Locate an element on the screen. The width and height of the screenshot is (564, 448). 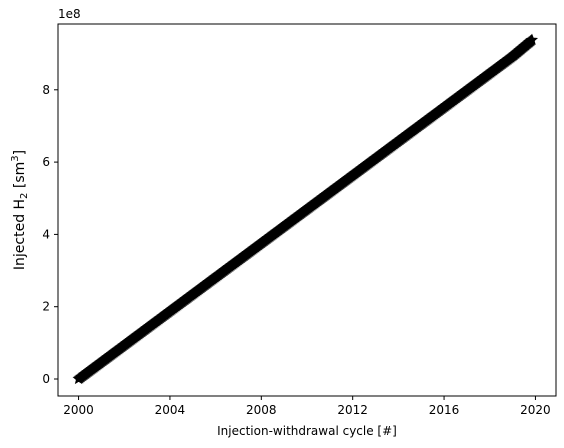
y-axis-title-unit-open: [sm is located at coordinates (20, 177).